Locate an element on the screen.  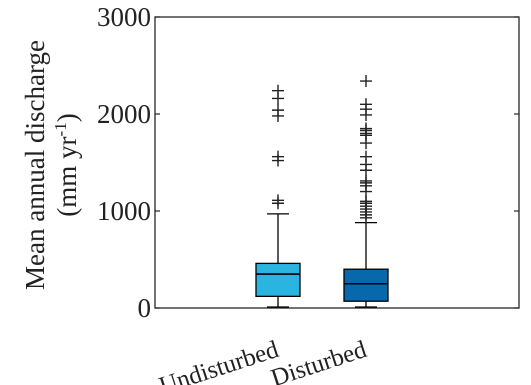
y-axis-title-line1: Mean annual discharge is located at coordinates (35, 165).